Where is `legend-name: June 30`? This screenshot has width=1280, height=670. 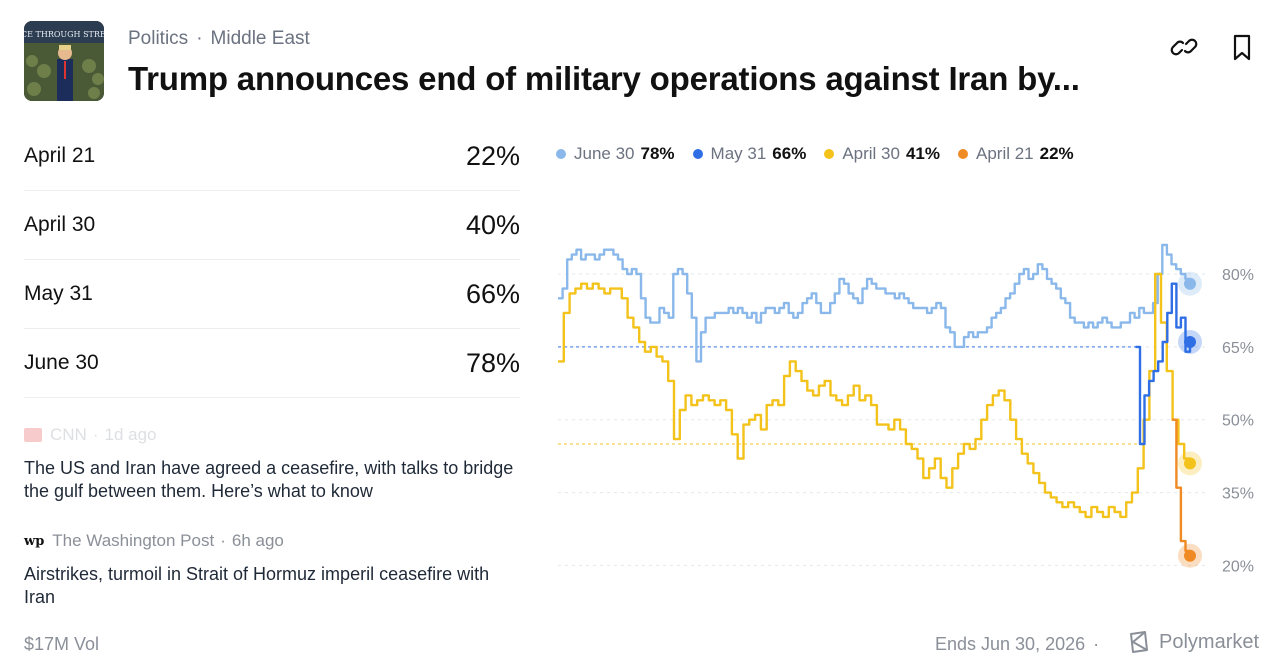
legend-name: June 30 is located at coordinates (604, 153).